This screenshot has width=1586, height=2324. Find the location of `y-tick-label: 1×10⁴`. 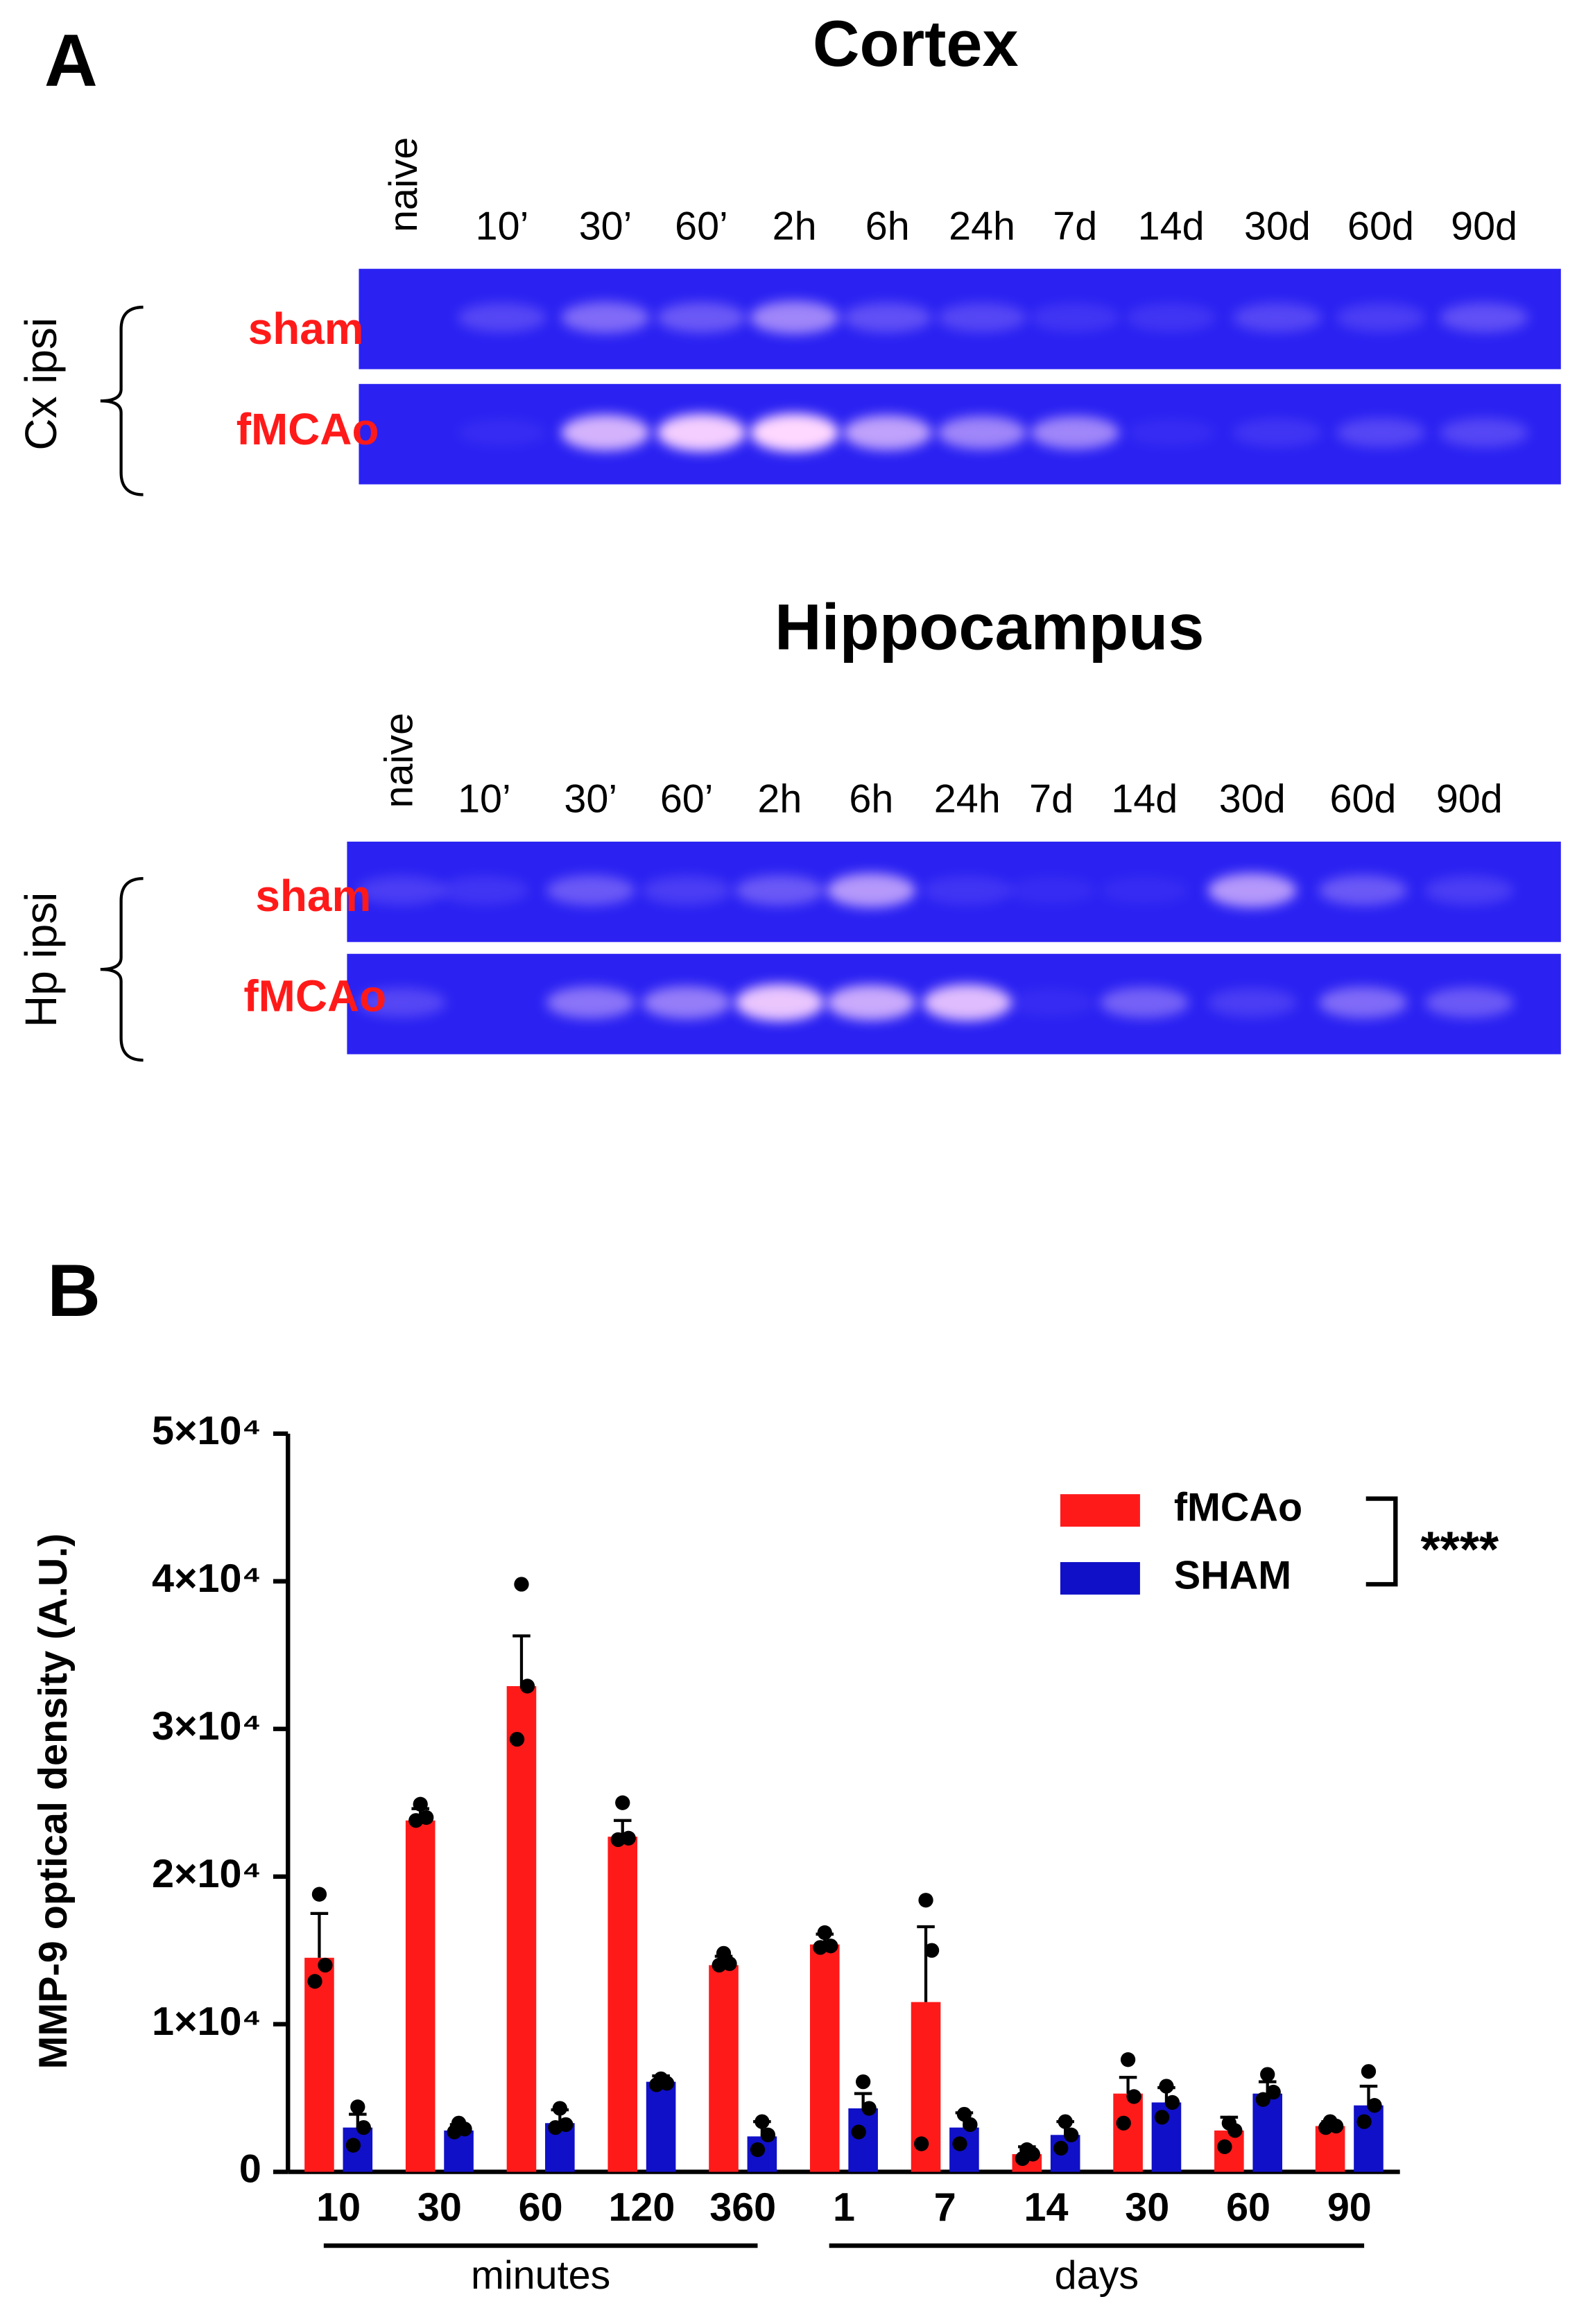

y-tick-label: 1×10⁴ is located at coordinates (206, 2022).